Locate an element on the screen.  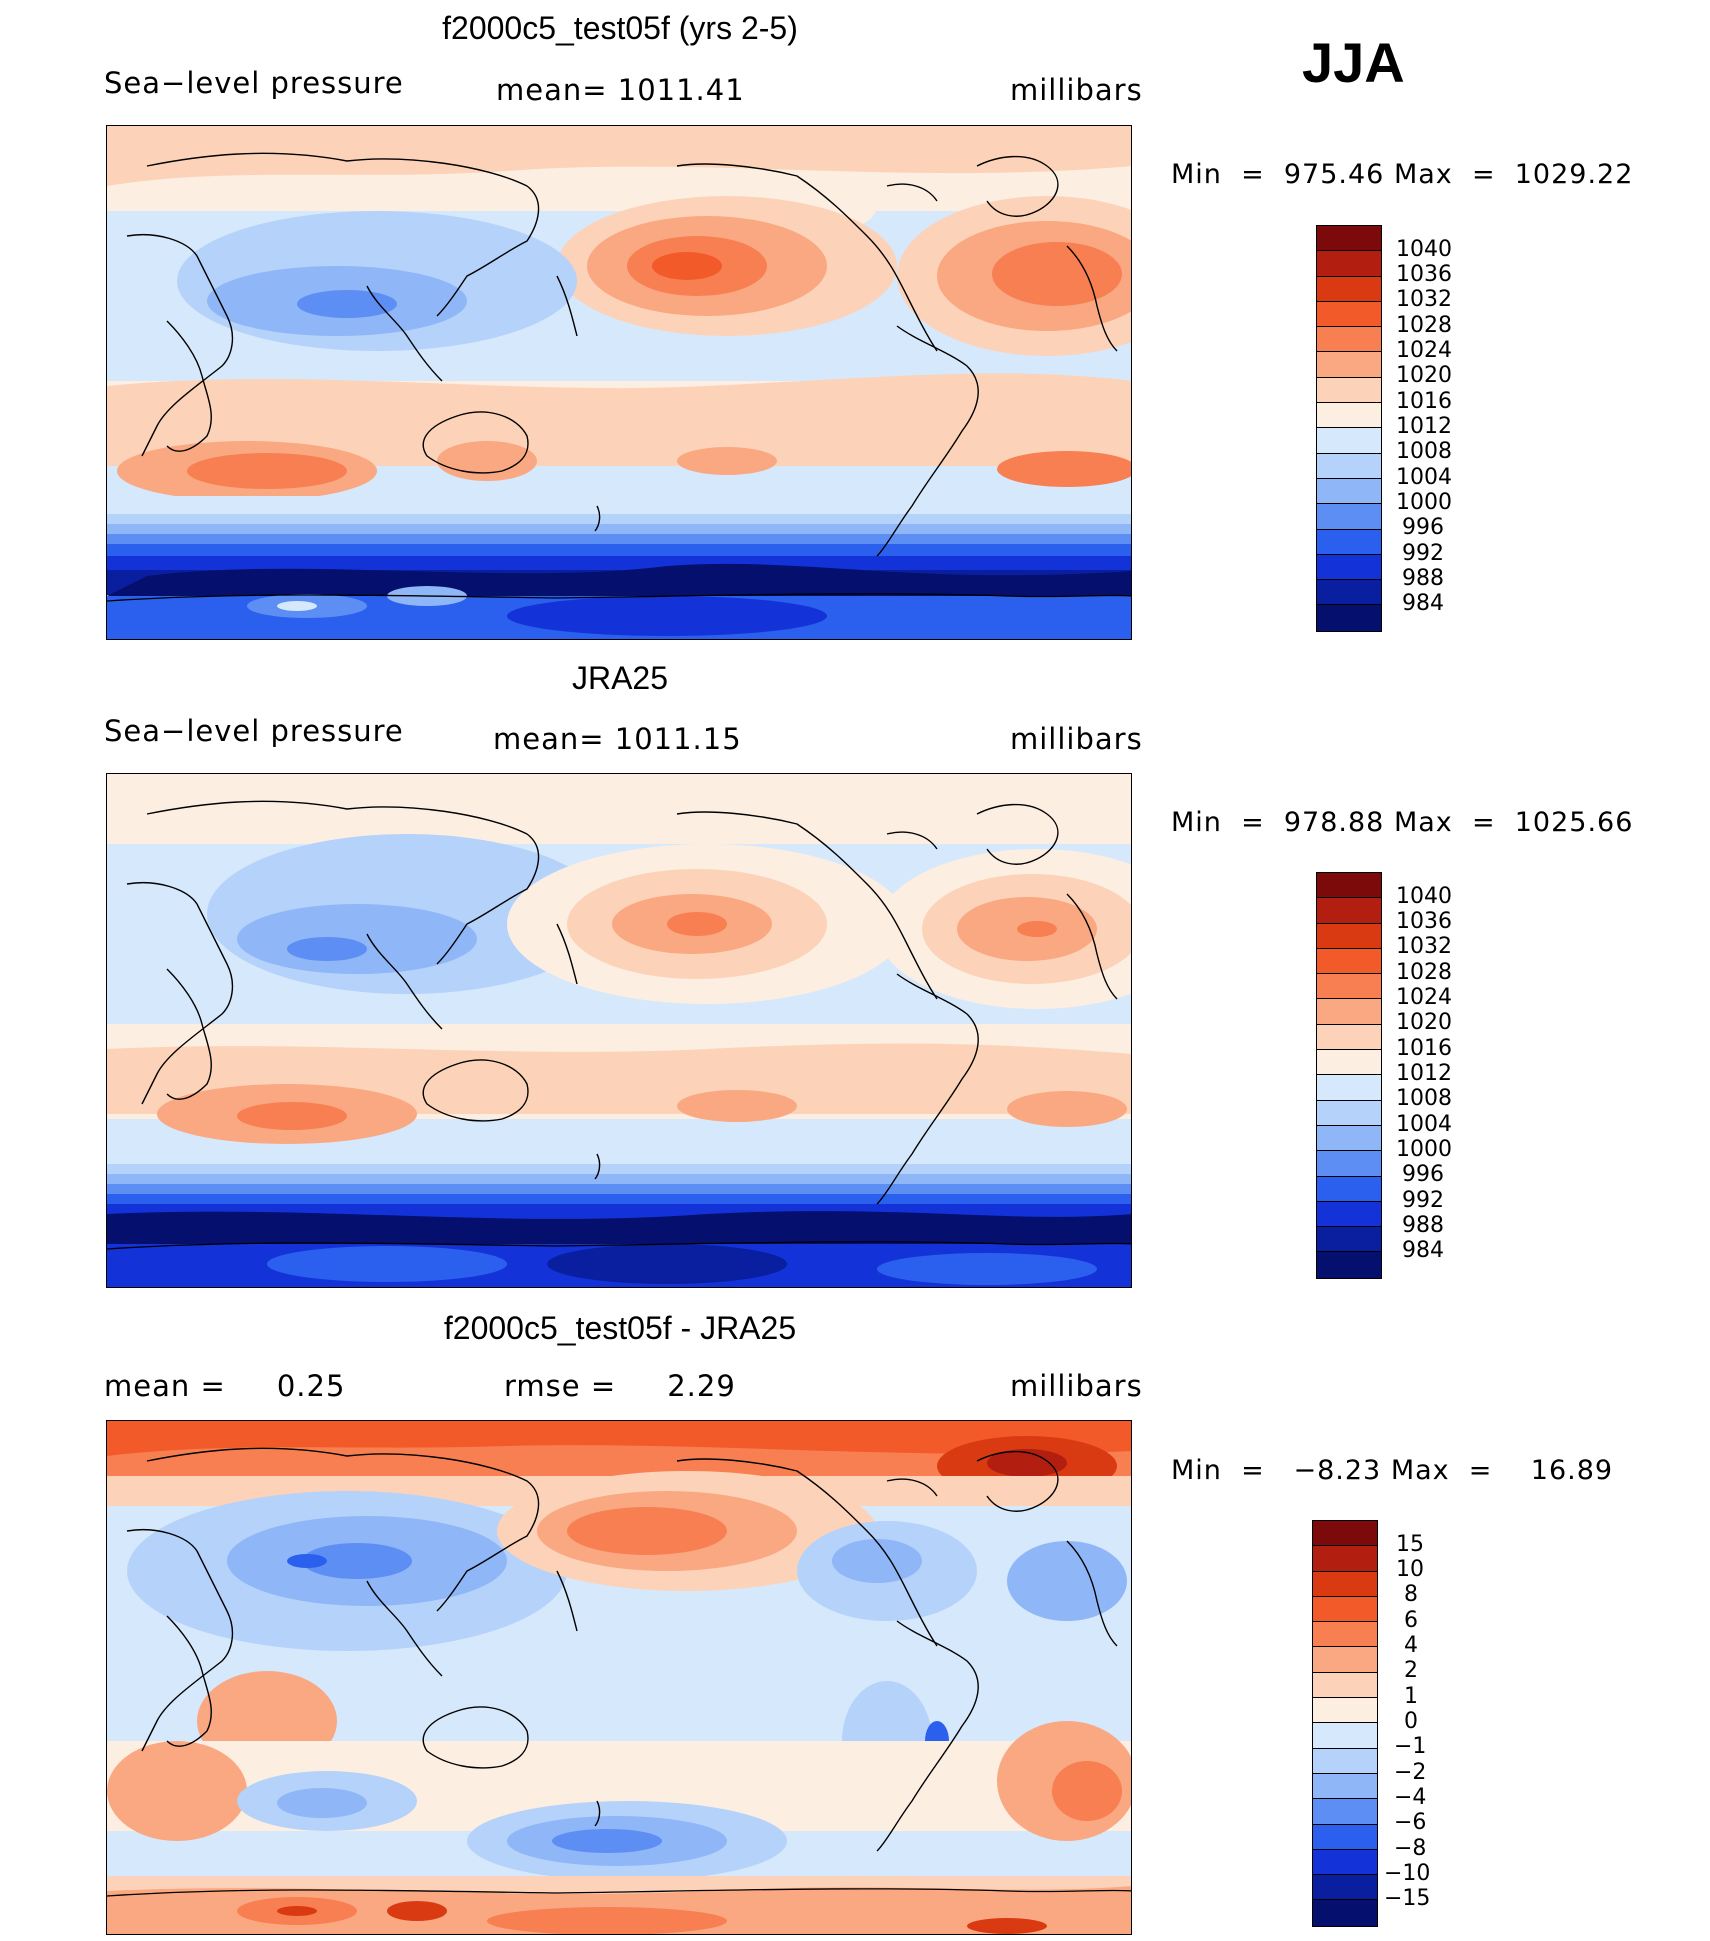
colorbar-label: 2 is located at coordinates (1411, 1670).